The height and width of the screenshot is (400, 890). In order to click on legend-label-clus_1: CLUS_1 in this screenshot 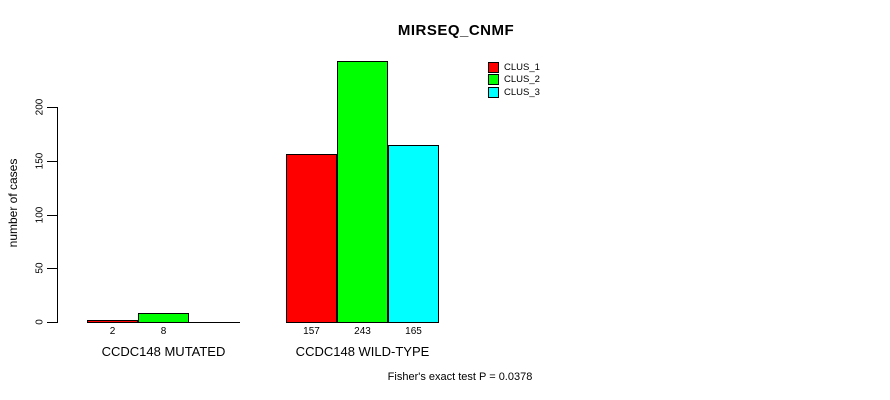, I will do `click(522, 67)`.